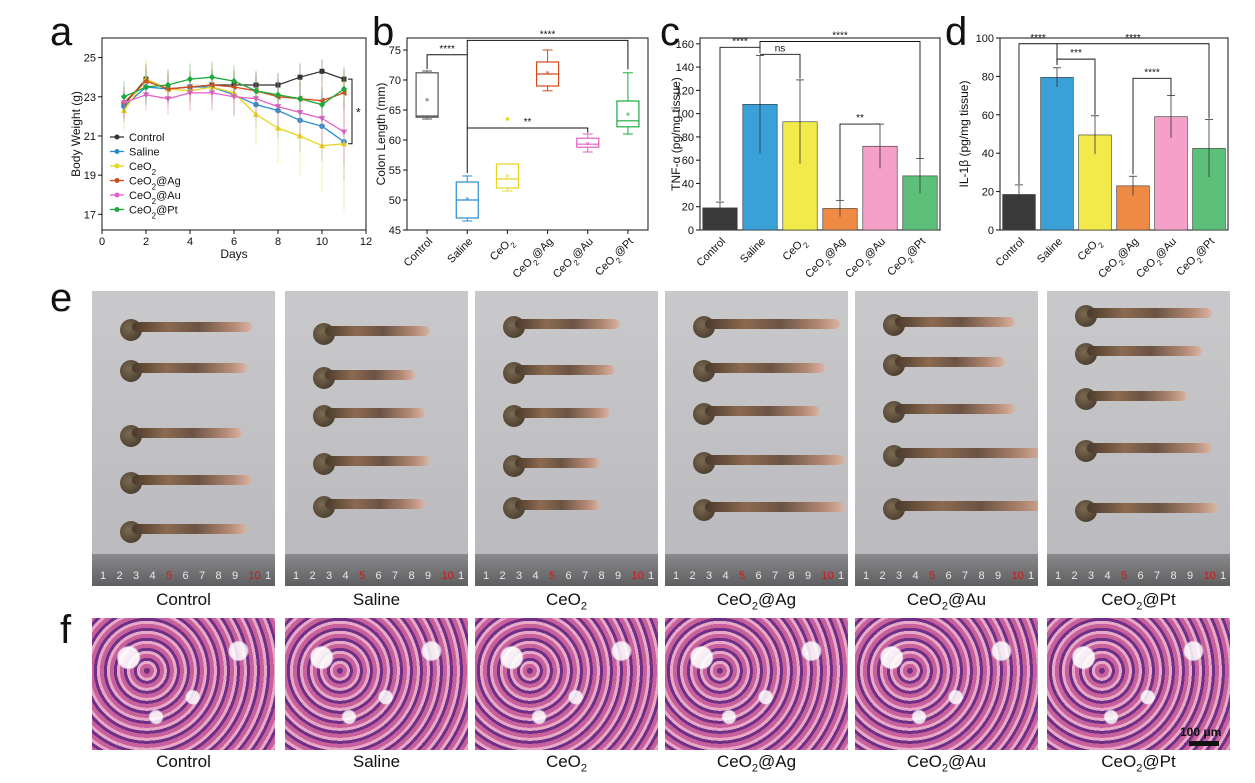 Image resolution: width=1255 pixels, height=783 pixels. What do you see at coordinates (820, 134) in the screenshot?
I see `axes-c` at bounding box center [820, 134].